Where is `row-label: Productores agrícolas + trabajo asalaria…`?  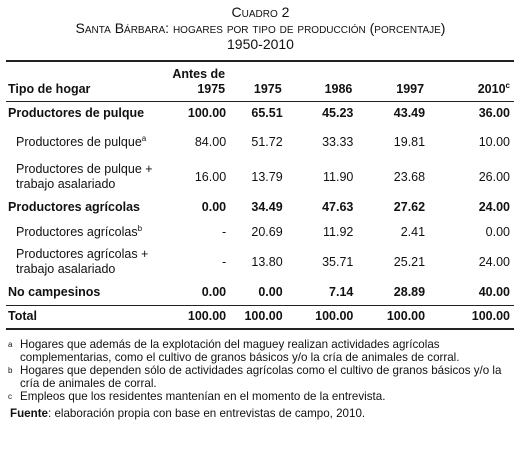 row-label: Productores agrícolas + trabajo asalaria… is located at coordinates (82, 261).